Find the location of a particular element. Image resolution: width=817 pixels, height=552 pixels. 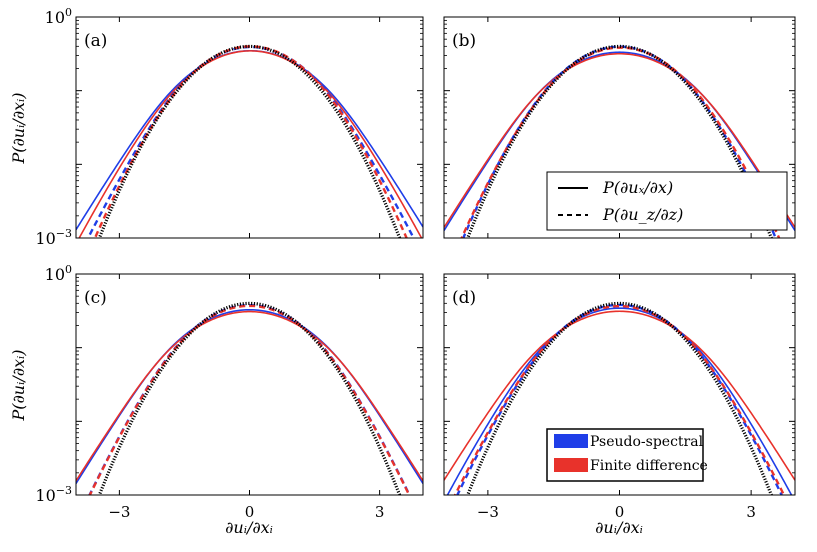

legend-label: Pseudo-spectral is located at coordinates (647, 442).